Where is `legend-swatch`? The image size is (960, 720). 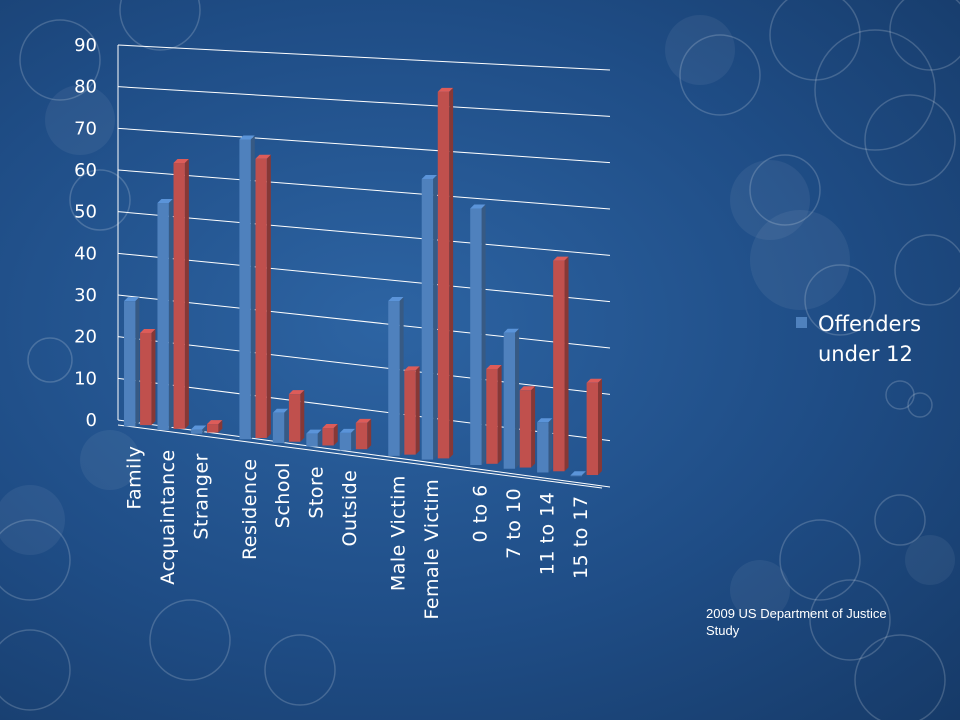
legend-swatch is located at coordinates (801, 322).